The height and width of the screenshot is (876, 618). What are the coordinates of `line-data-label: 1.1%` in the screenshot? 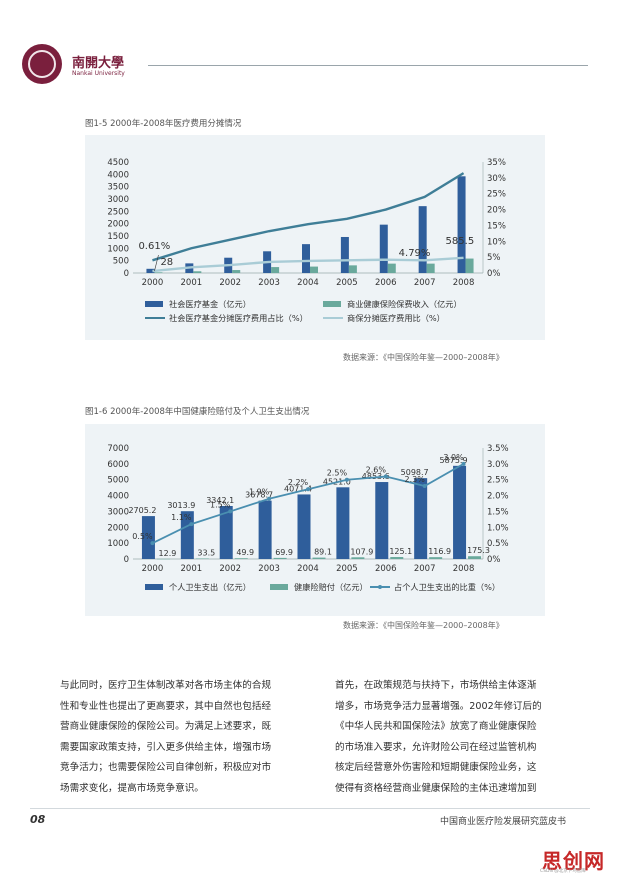 It's located at (181, 517).